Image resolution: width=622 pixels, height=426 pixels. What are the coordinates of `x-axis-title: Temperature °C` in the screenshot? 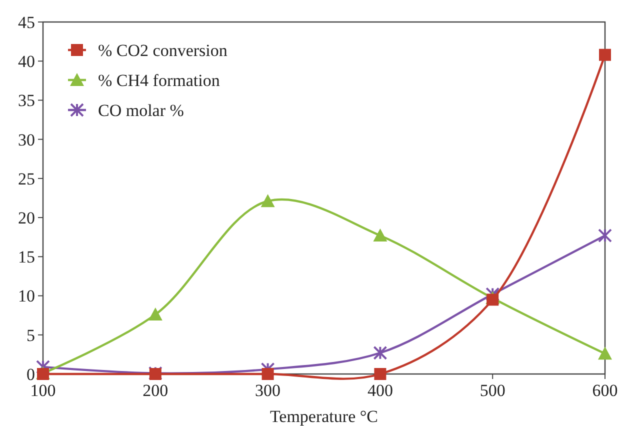 It's located at (324, 416).